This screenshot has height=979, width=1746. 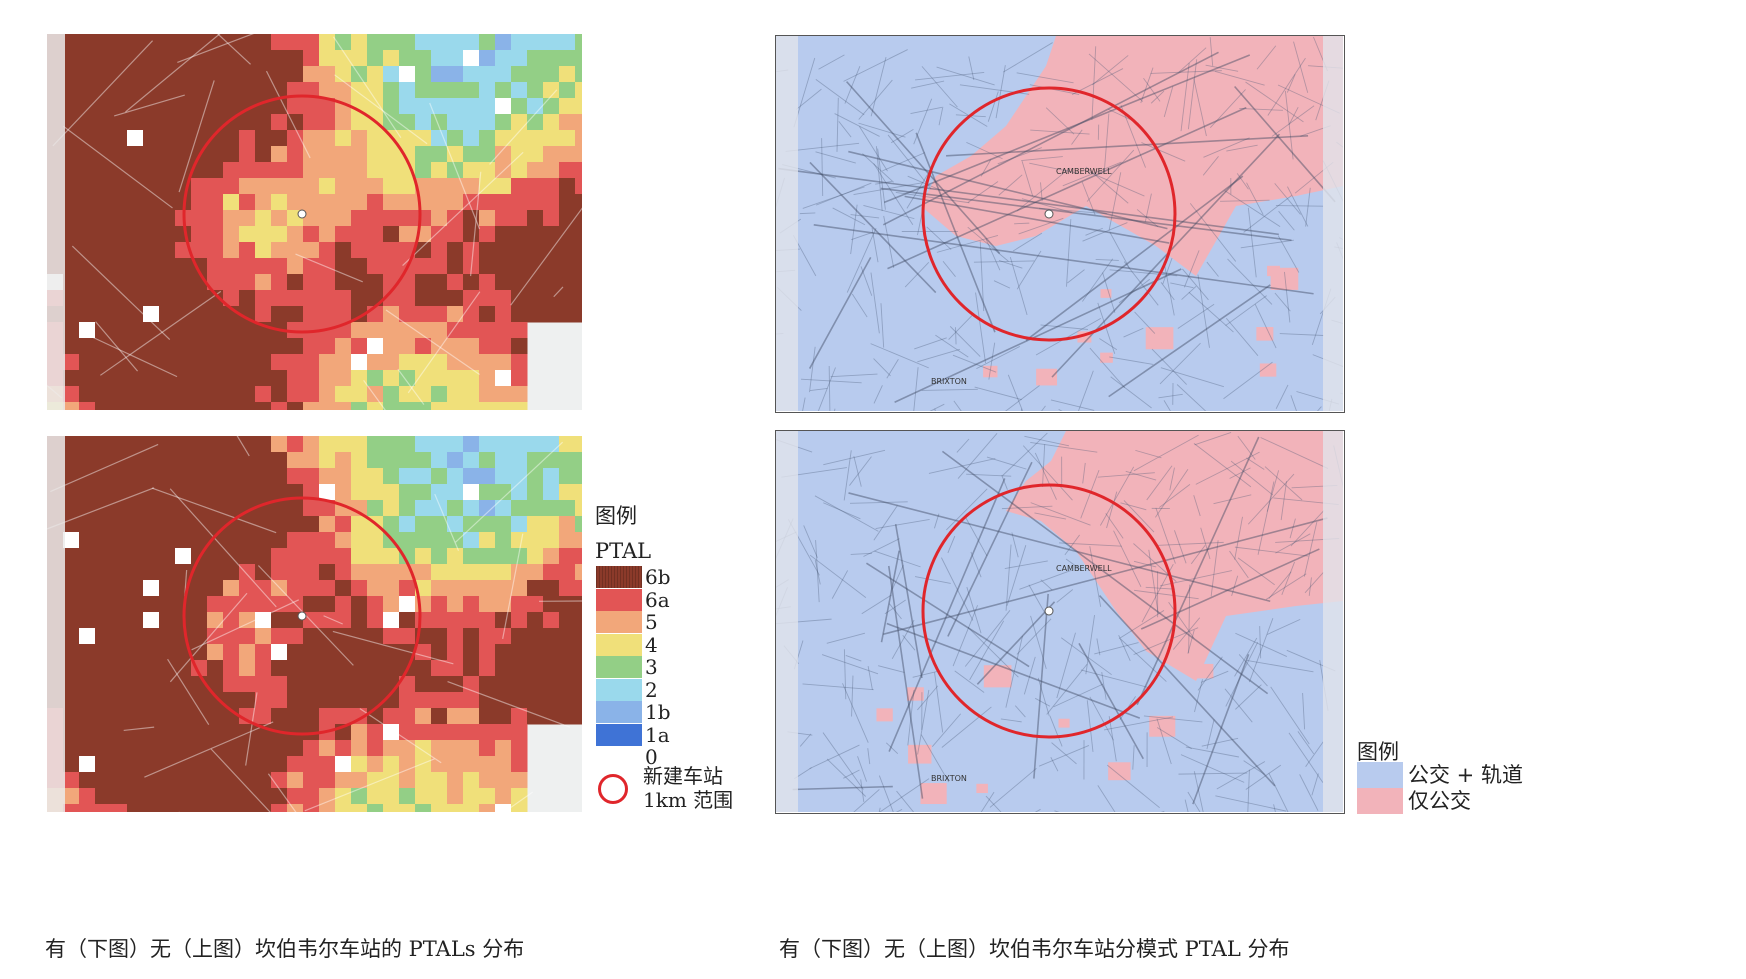 I want to click on ptal-map-without-station, so click(x=314, y=222).